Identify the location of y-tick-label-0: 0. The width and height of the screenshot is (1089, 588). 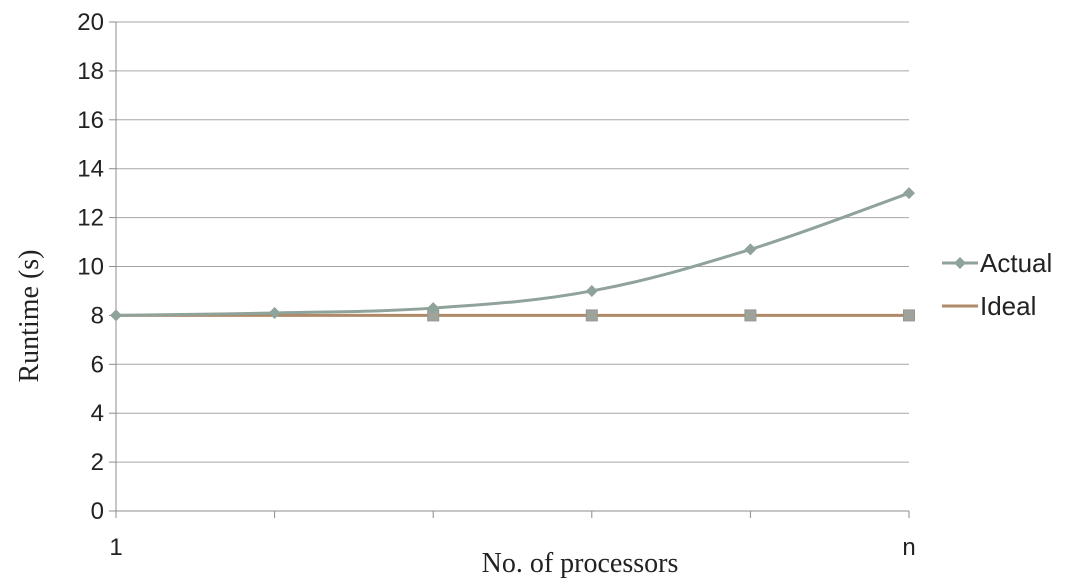
(97, 511).